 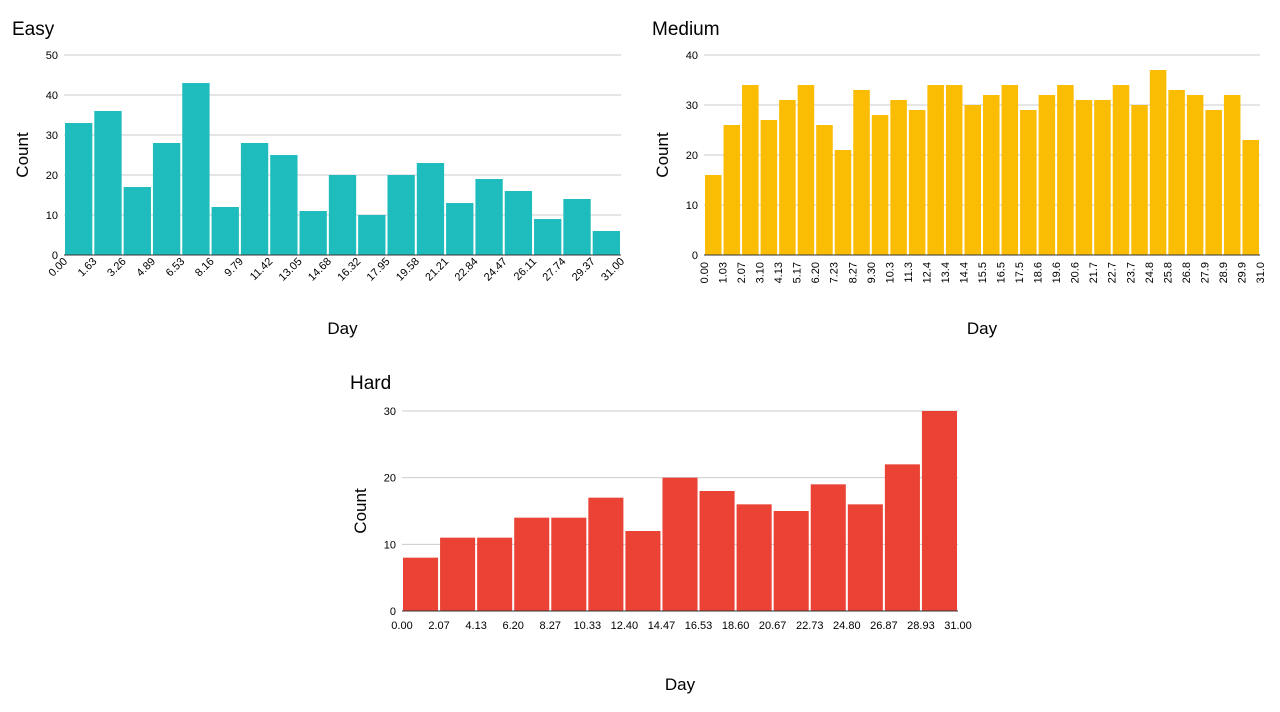 I want to click on y-tick-label: 10, so click(x=52, y=216).